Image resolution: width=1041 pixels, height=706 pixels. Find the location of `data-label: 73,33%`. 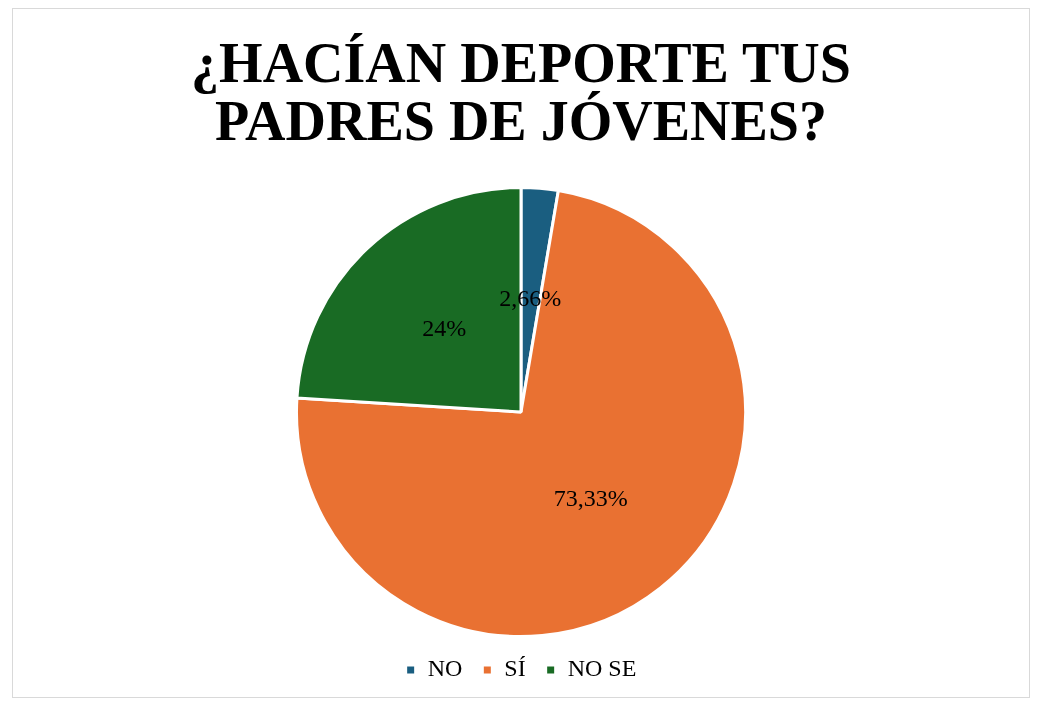

data-label: 73,33% is located at coordinates (590, 498).